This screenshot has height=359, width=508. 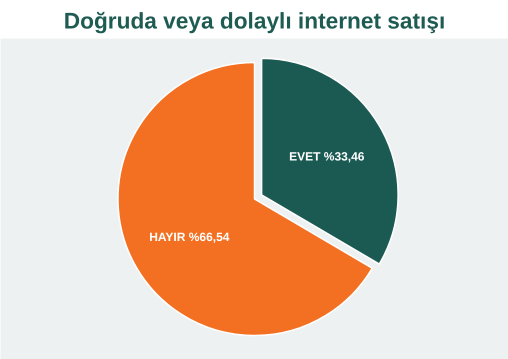 I want to click on slice-label: EVET %33,46, so click(x=327, y=157).